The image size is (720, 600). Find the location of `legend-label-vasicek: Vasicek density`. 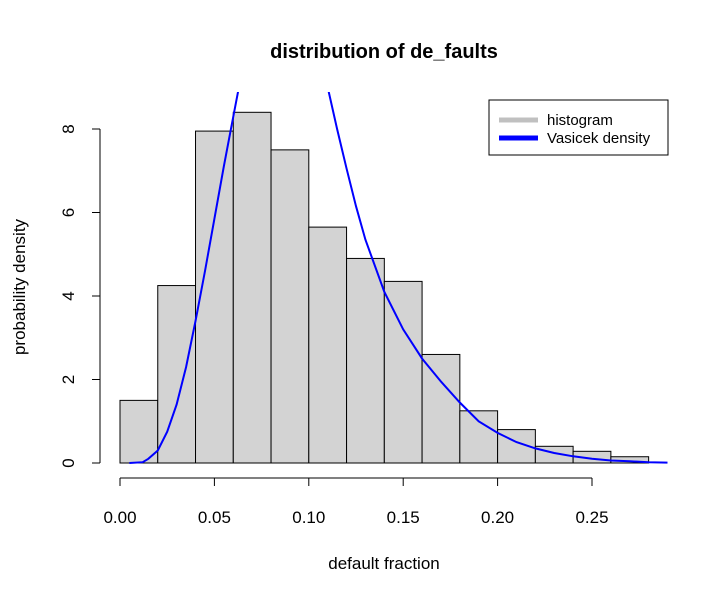

legend-label-vasicek: Vasicek density is located at coordinates (599, 138).